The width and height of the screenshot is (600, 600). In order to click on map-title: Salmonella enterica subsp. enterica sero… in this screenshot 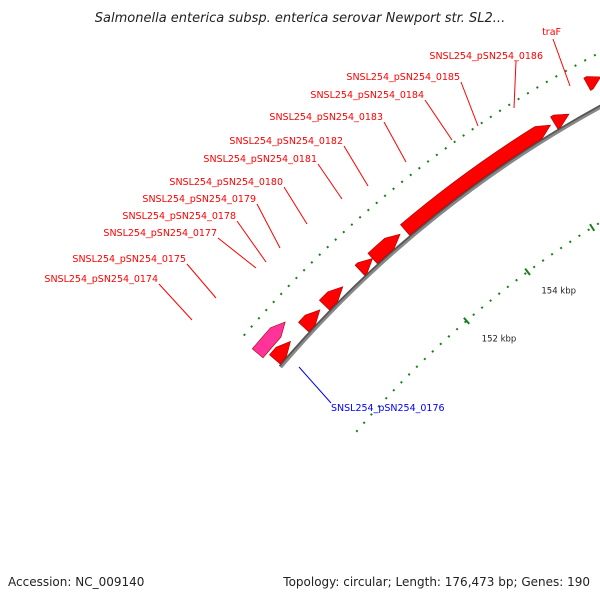, I will do `click(300, 18)`.